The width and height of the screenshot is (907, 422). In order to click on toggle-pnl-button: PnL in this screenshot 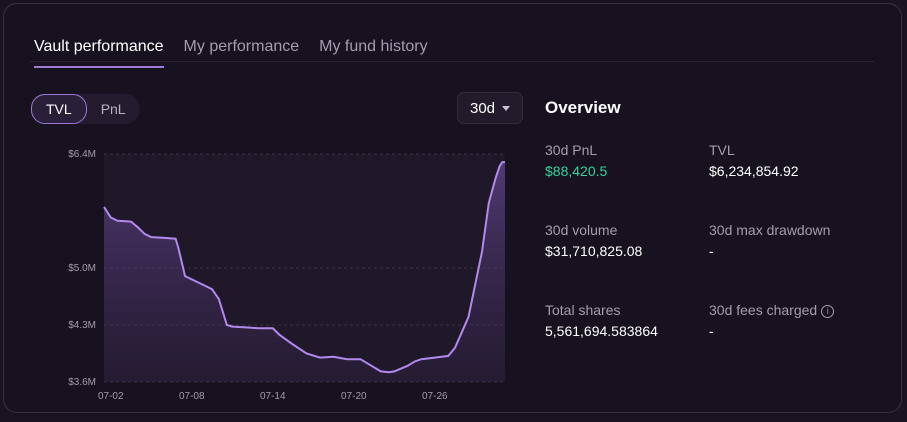, I will do `click(113, 109)`.